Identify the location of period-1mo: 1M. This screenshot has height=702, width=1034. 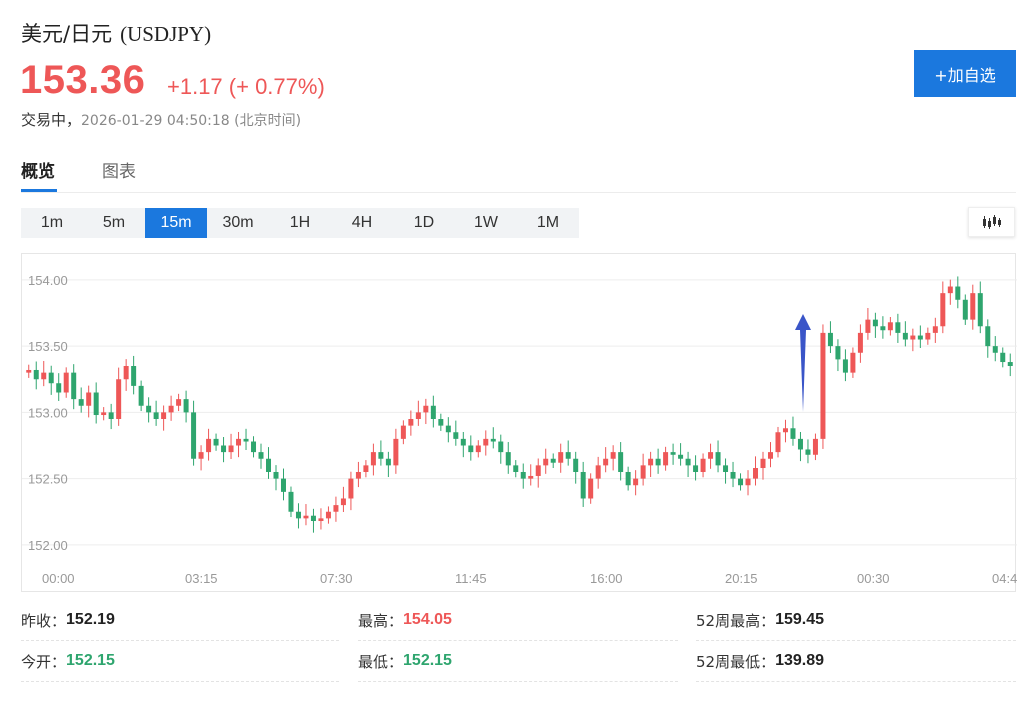
(548, 222).